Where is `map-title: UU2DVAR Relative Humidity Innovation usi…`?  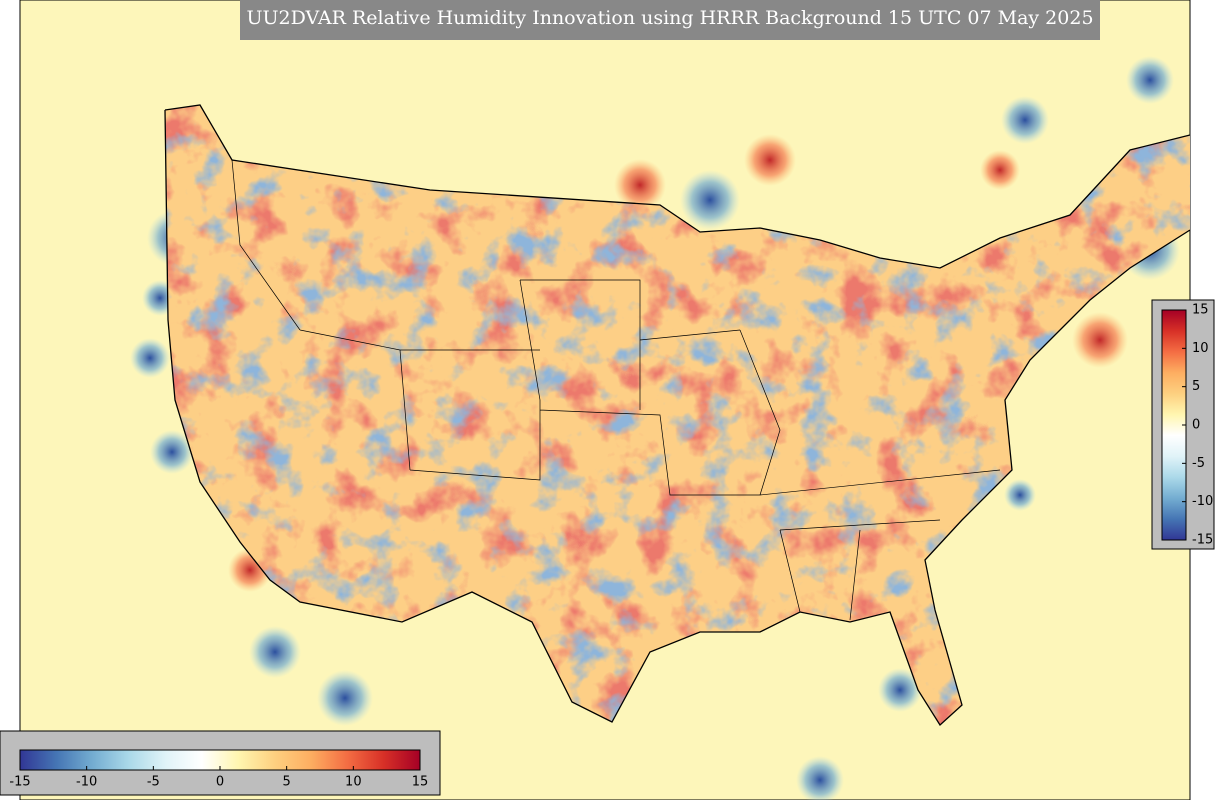
map-title: UU2DVAR Relative Humidity Innovation usi… is located at coordinates (669, 18).